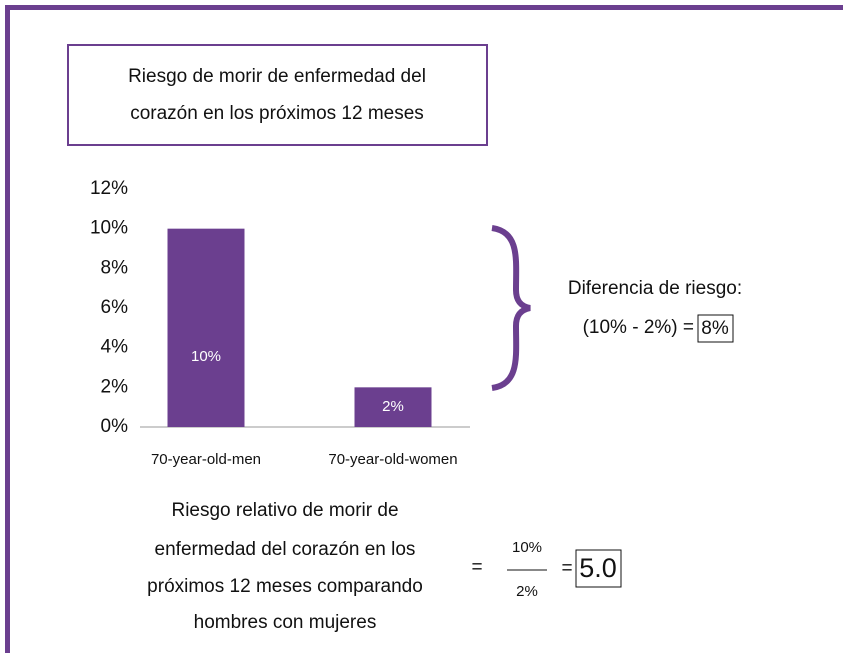 Image resolution: width=843 pixels, height=653 pixels. Describe the element at coordinates (511, 308) in the screenshot. I see `brace` at that location.